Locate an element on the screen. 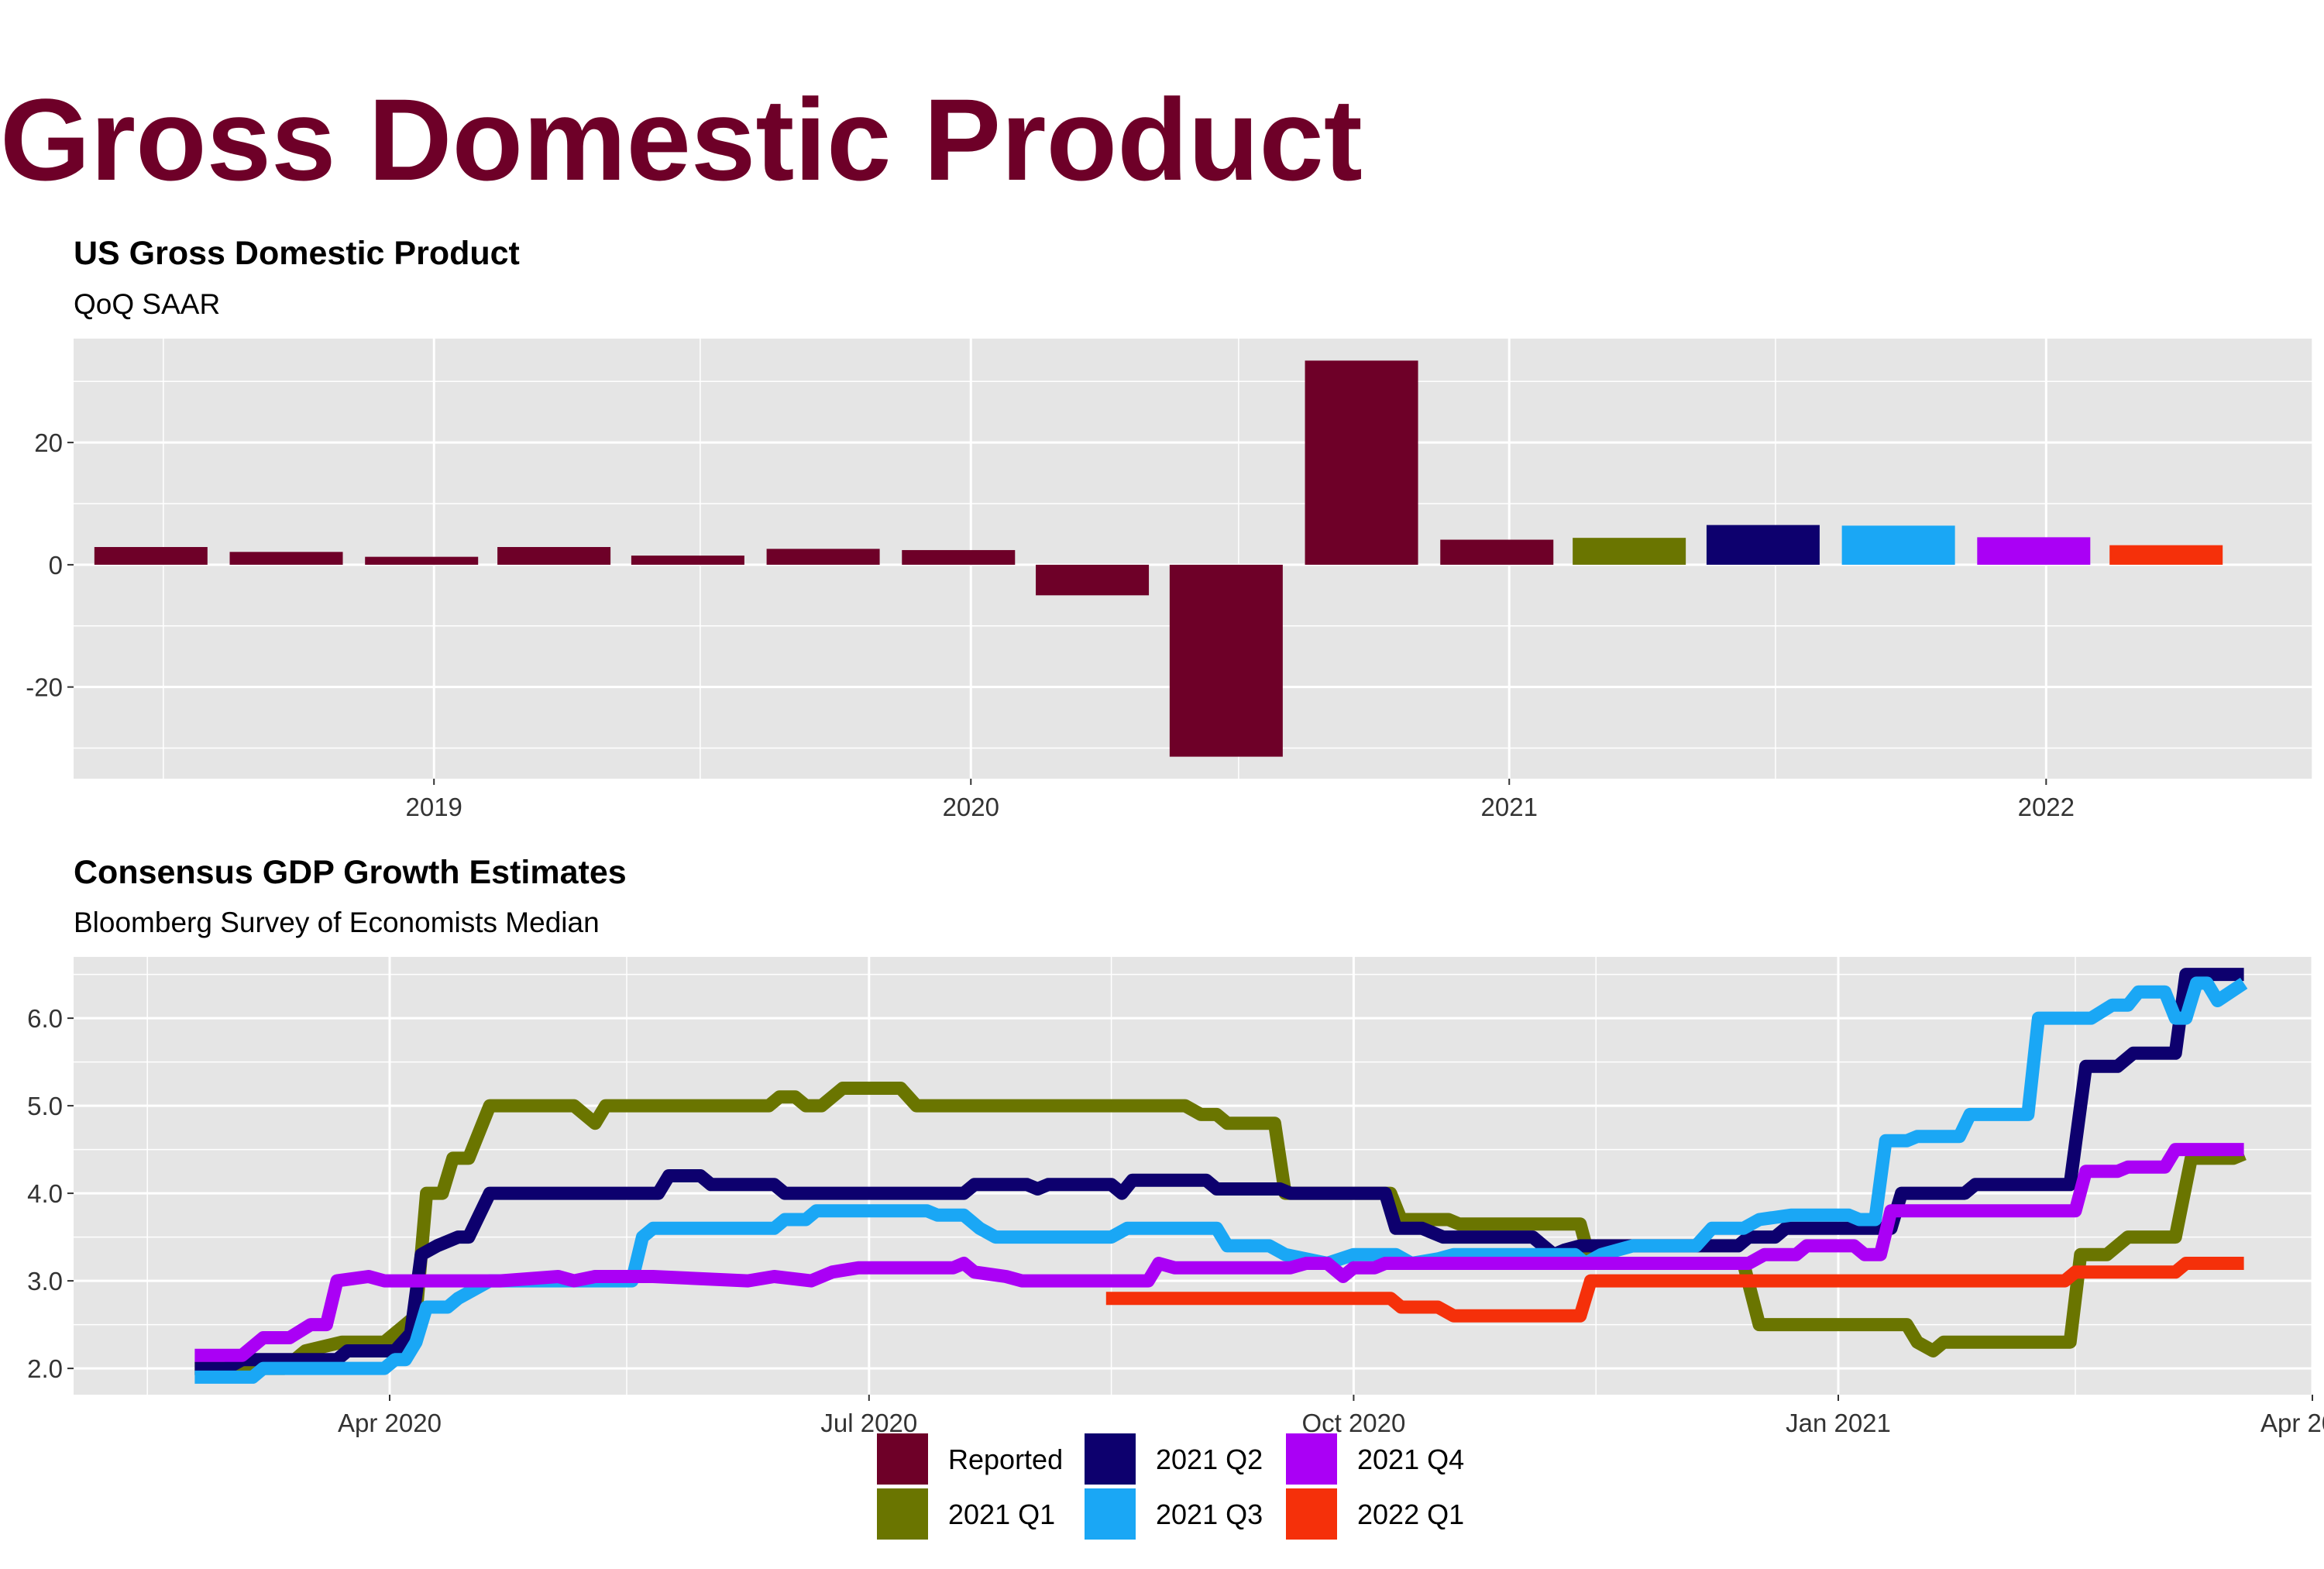 This screenshot has height=1569, width=2324. line-chart-title: Consensus GDP Growth Estimates is located at coordinates (350, 873).